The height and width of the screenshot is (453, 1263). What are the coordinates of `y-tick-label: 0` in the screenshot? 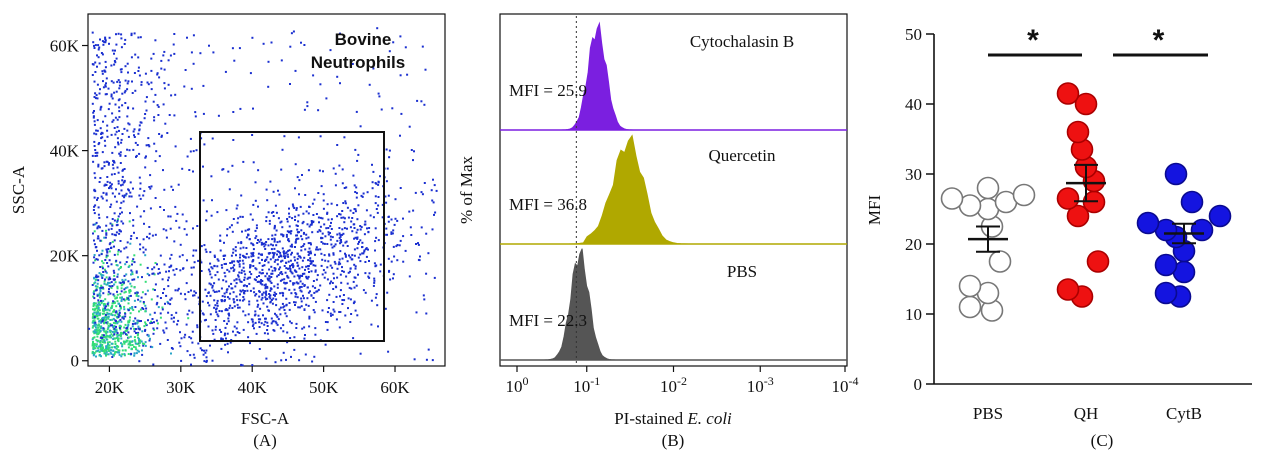 It's located at (918, 384).